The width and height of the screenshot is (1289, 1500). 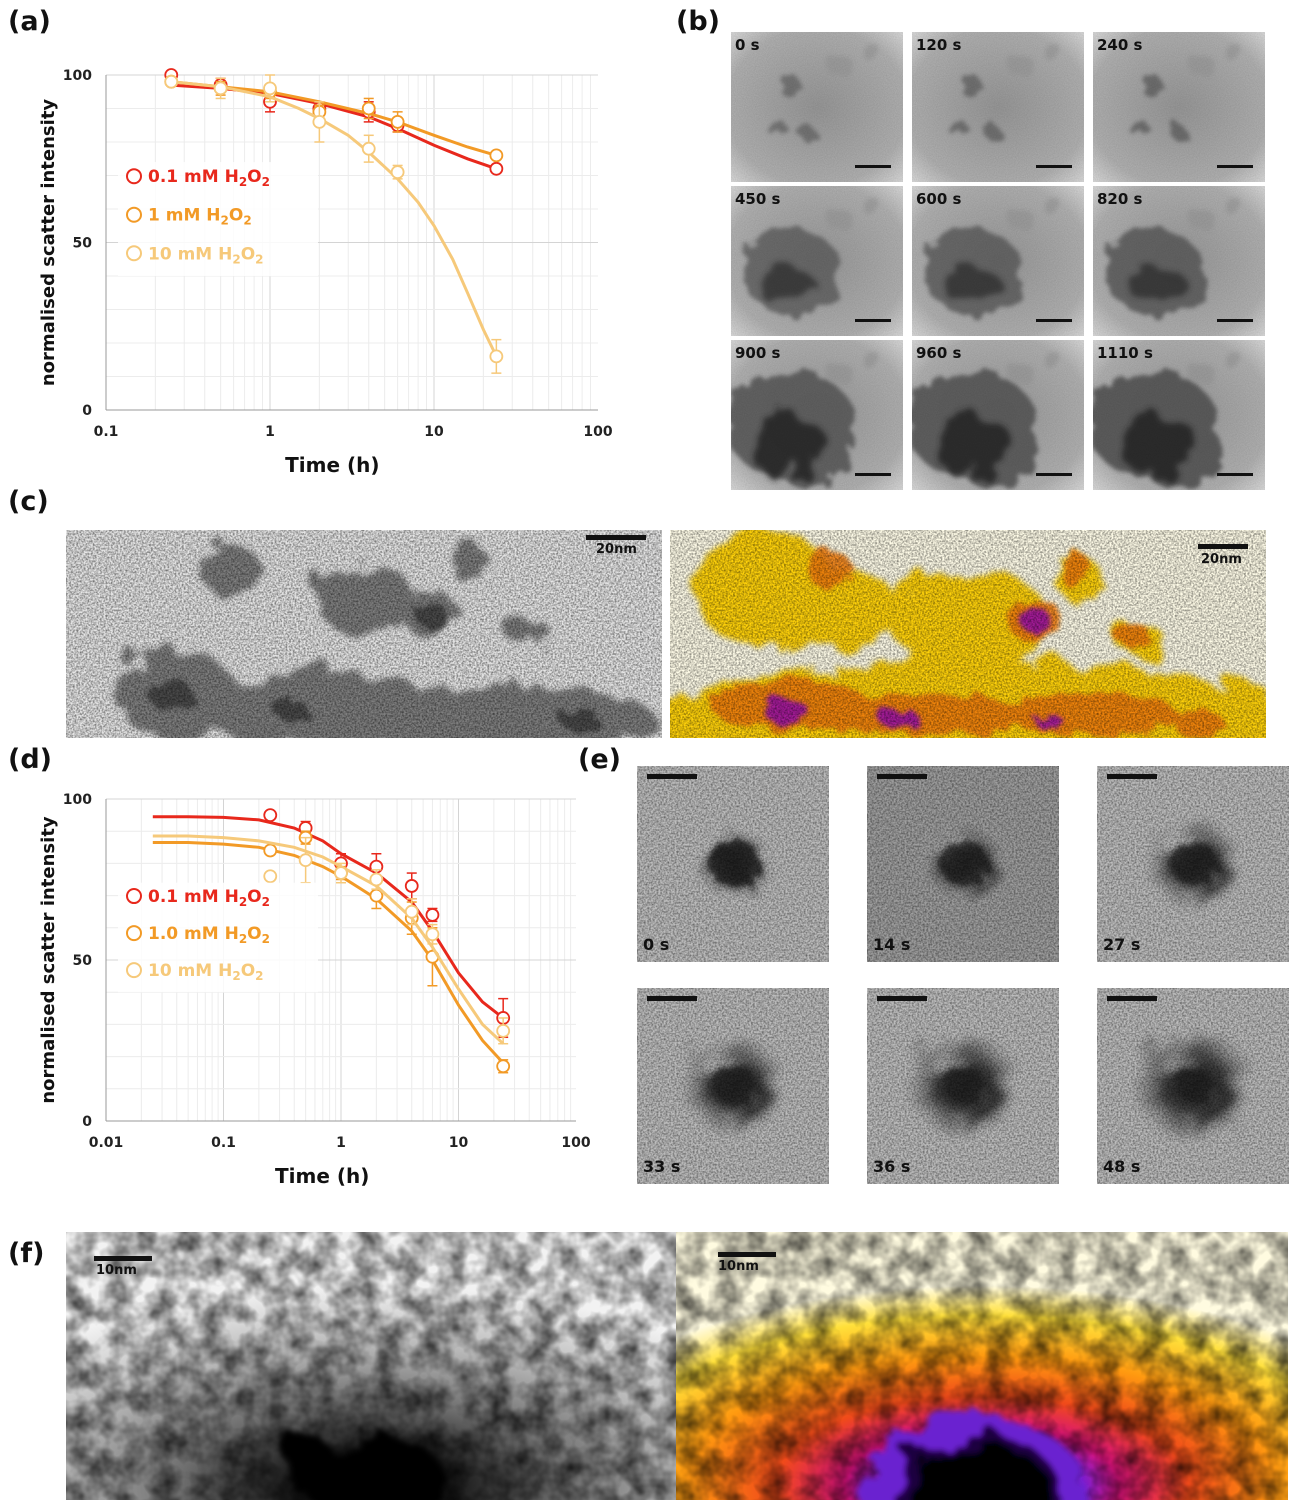 I want to click on micrograph-e-frame: 27 s, so click(x=1193, y=864).